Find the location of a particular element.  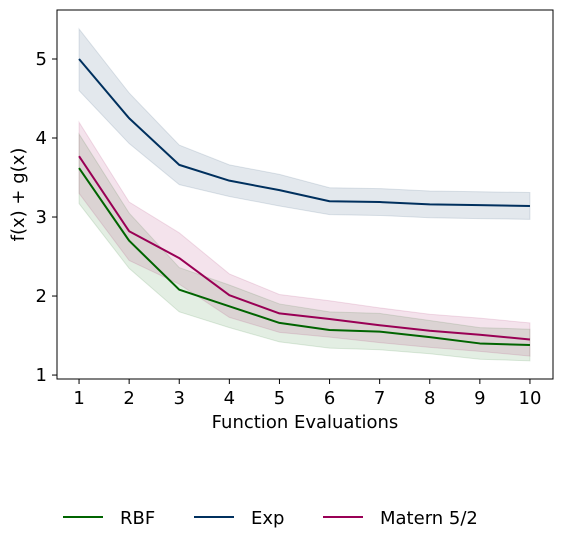

x-tick-label: 1 is located at coordinates (78, 398).